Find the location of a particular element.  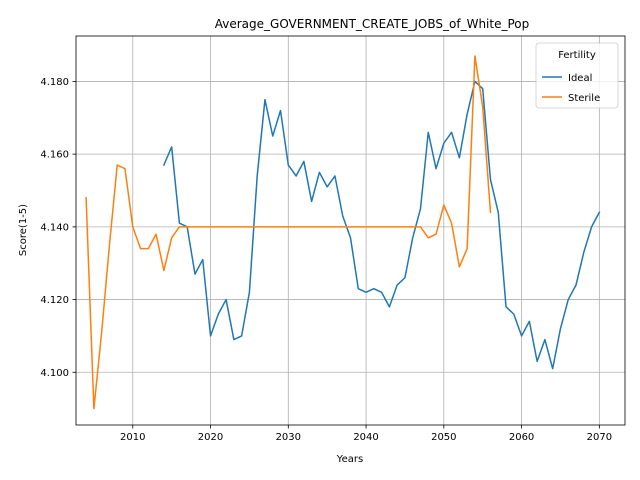

legend-label-sterile: Sterile is located at coordinates (584, 98).